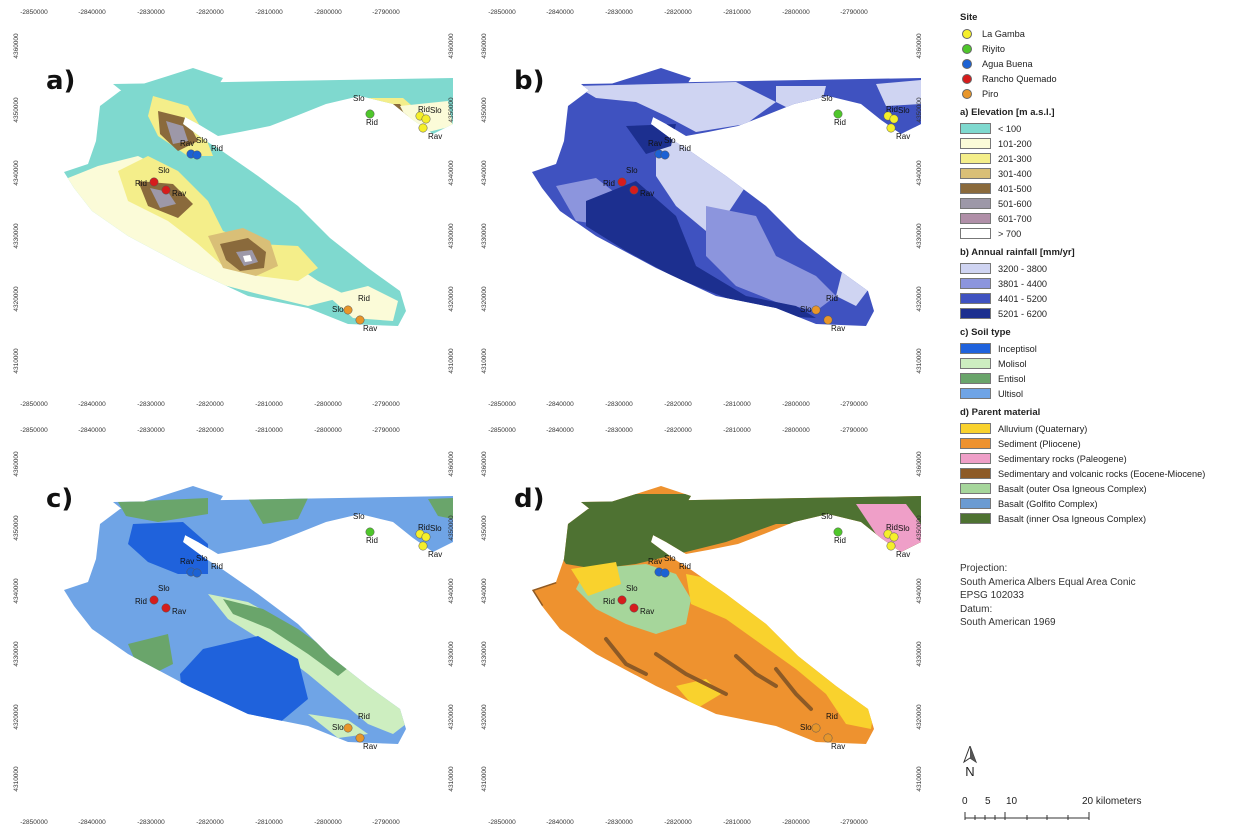 The height and width of the screenshot is (832, 1241). I want to click on legend-item: 501-600, so click(1099, 203).